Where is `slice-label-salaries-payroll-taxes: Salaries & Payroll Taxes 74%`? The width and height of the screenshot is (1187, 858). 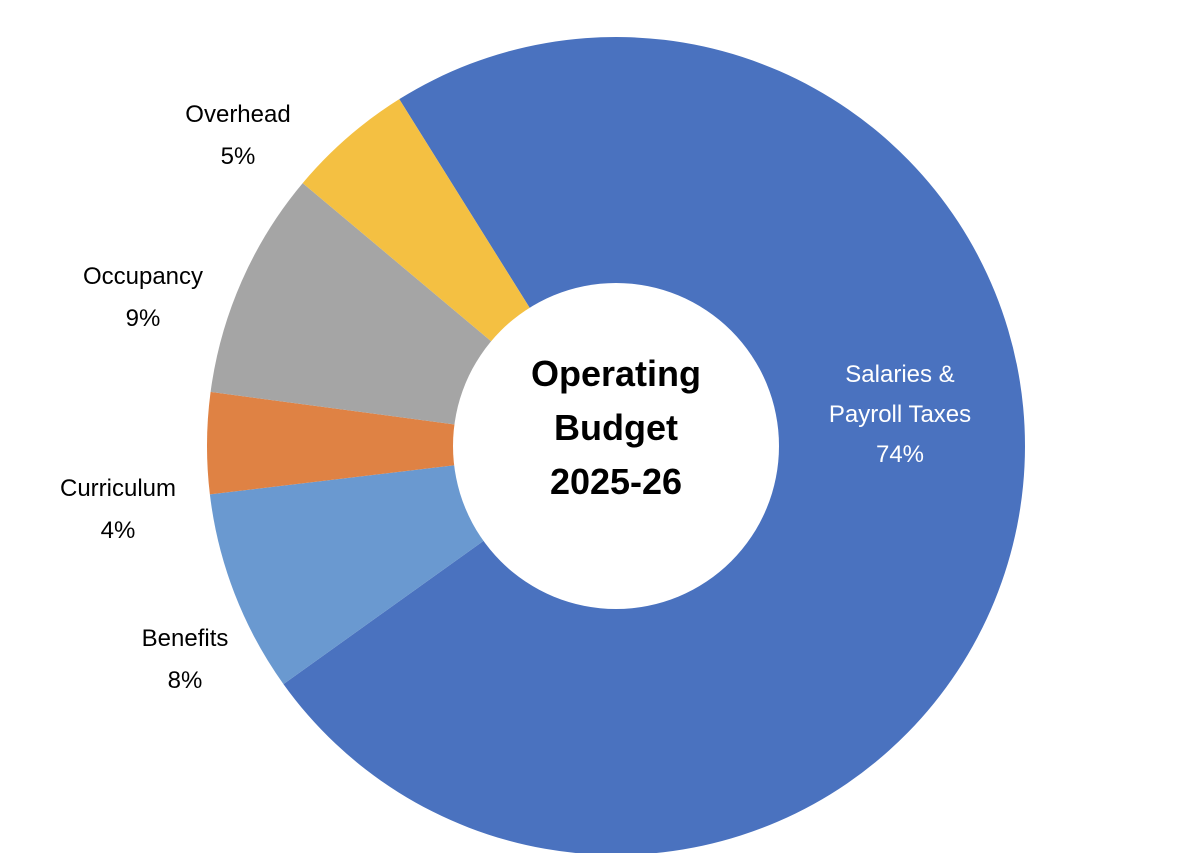 slice-label-salaries-payroll-taxes: Salaries & Payroll Taxes 74% is located at coordinates (900, 414).